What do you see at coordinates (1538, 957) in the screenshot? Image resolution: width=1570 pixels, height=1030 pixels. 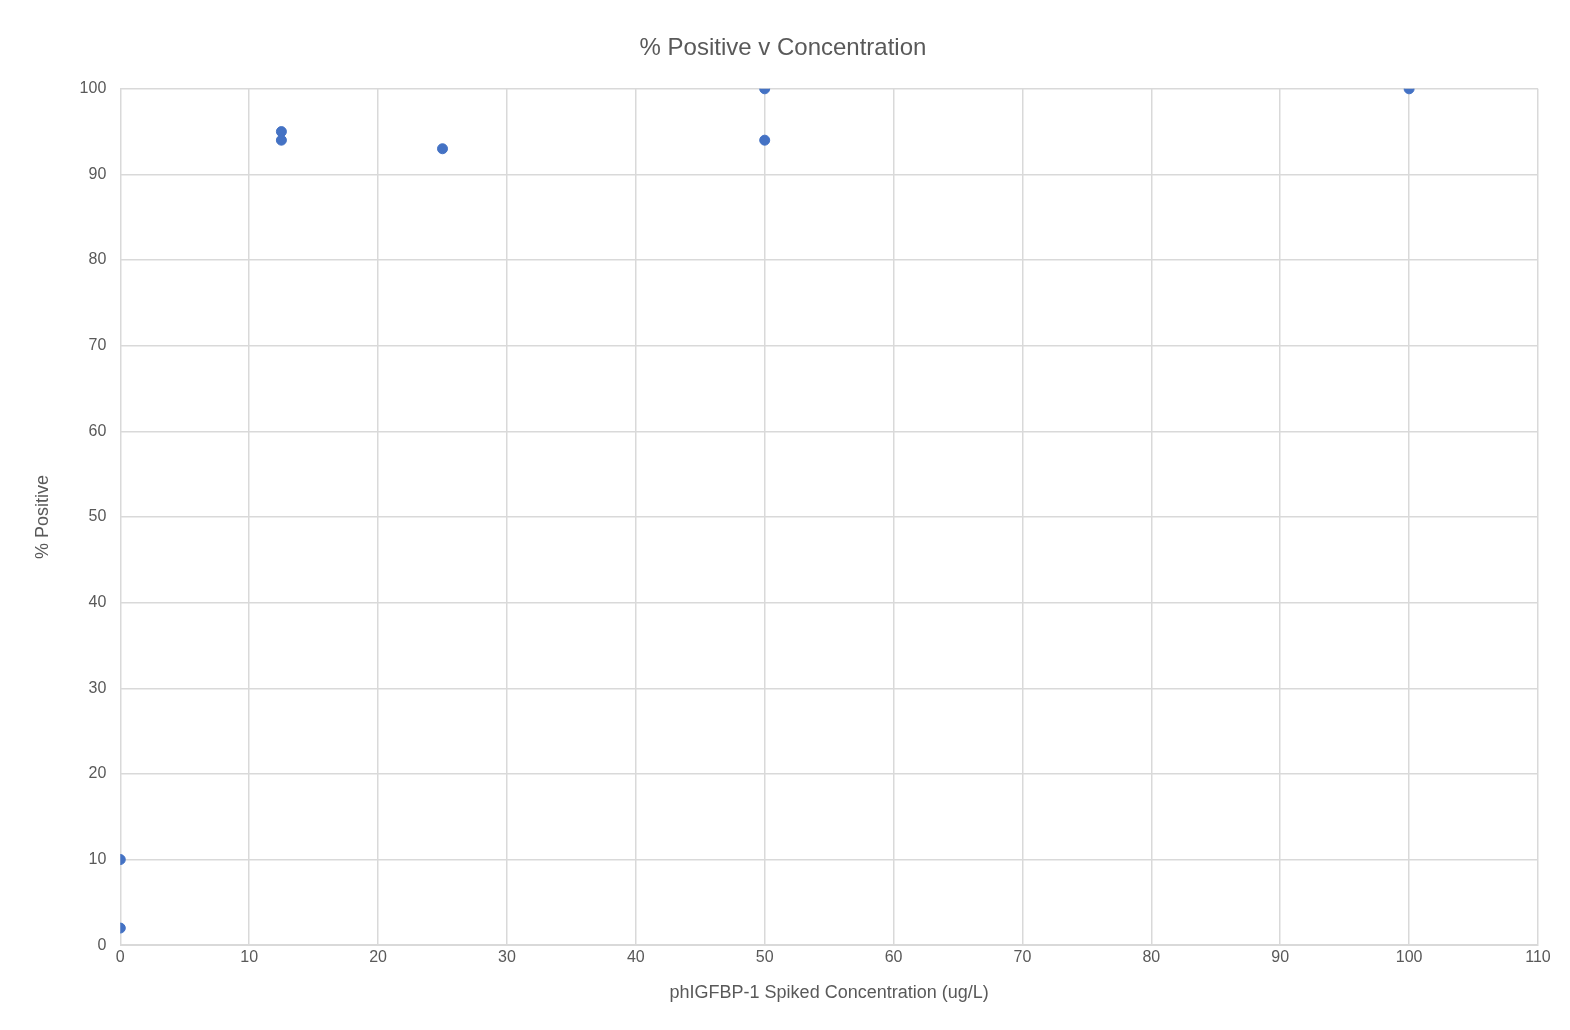 I see `x-tick-label: 110` at bounding box center [1538, 957].